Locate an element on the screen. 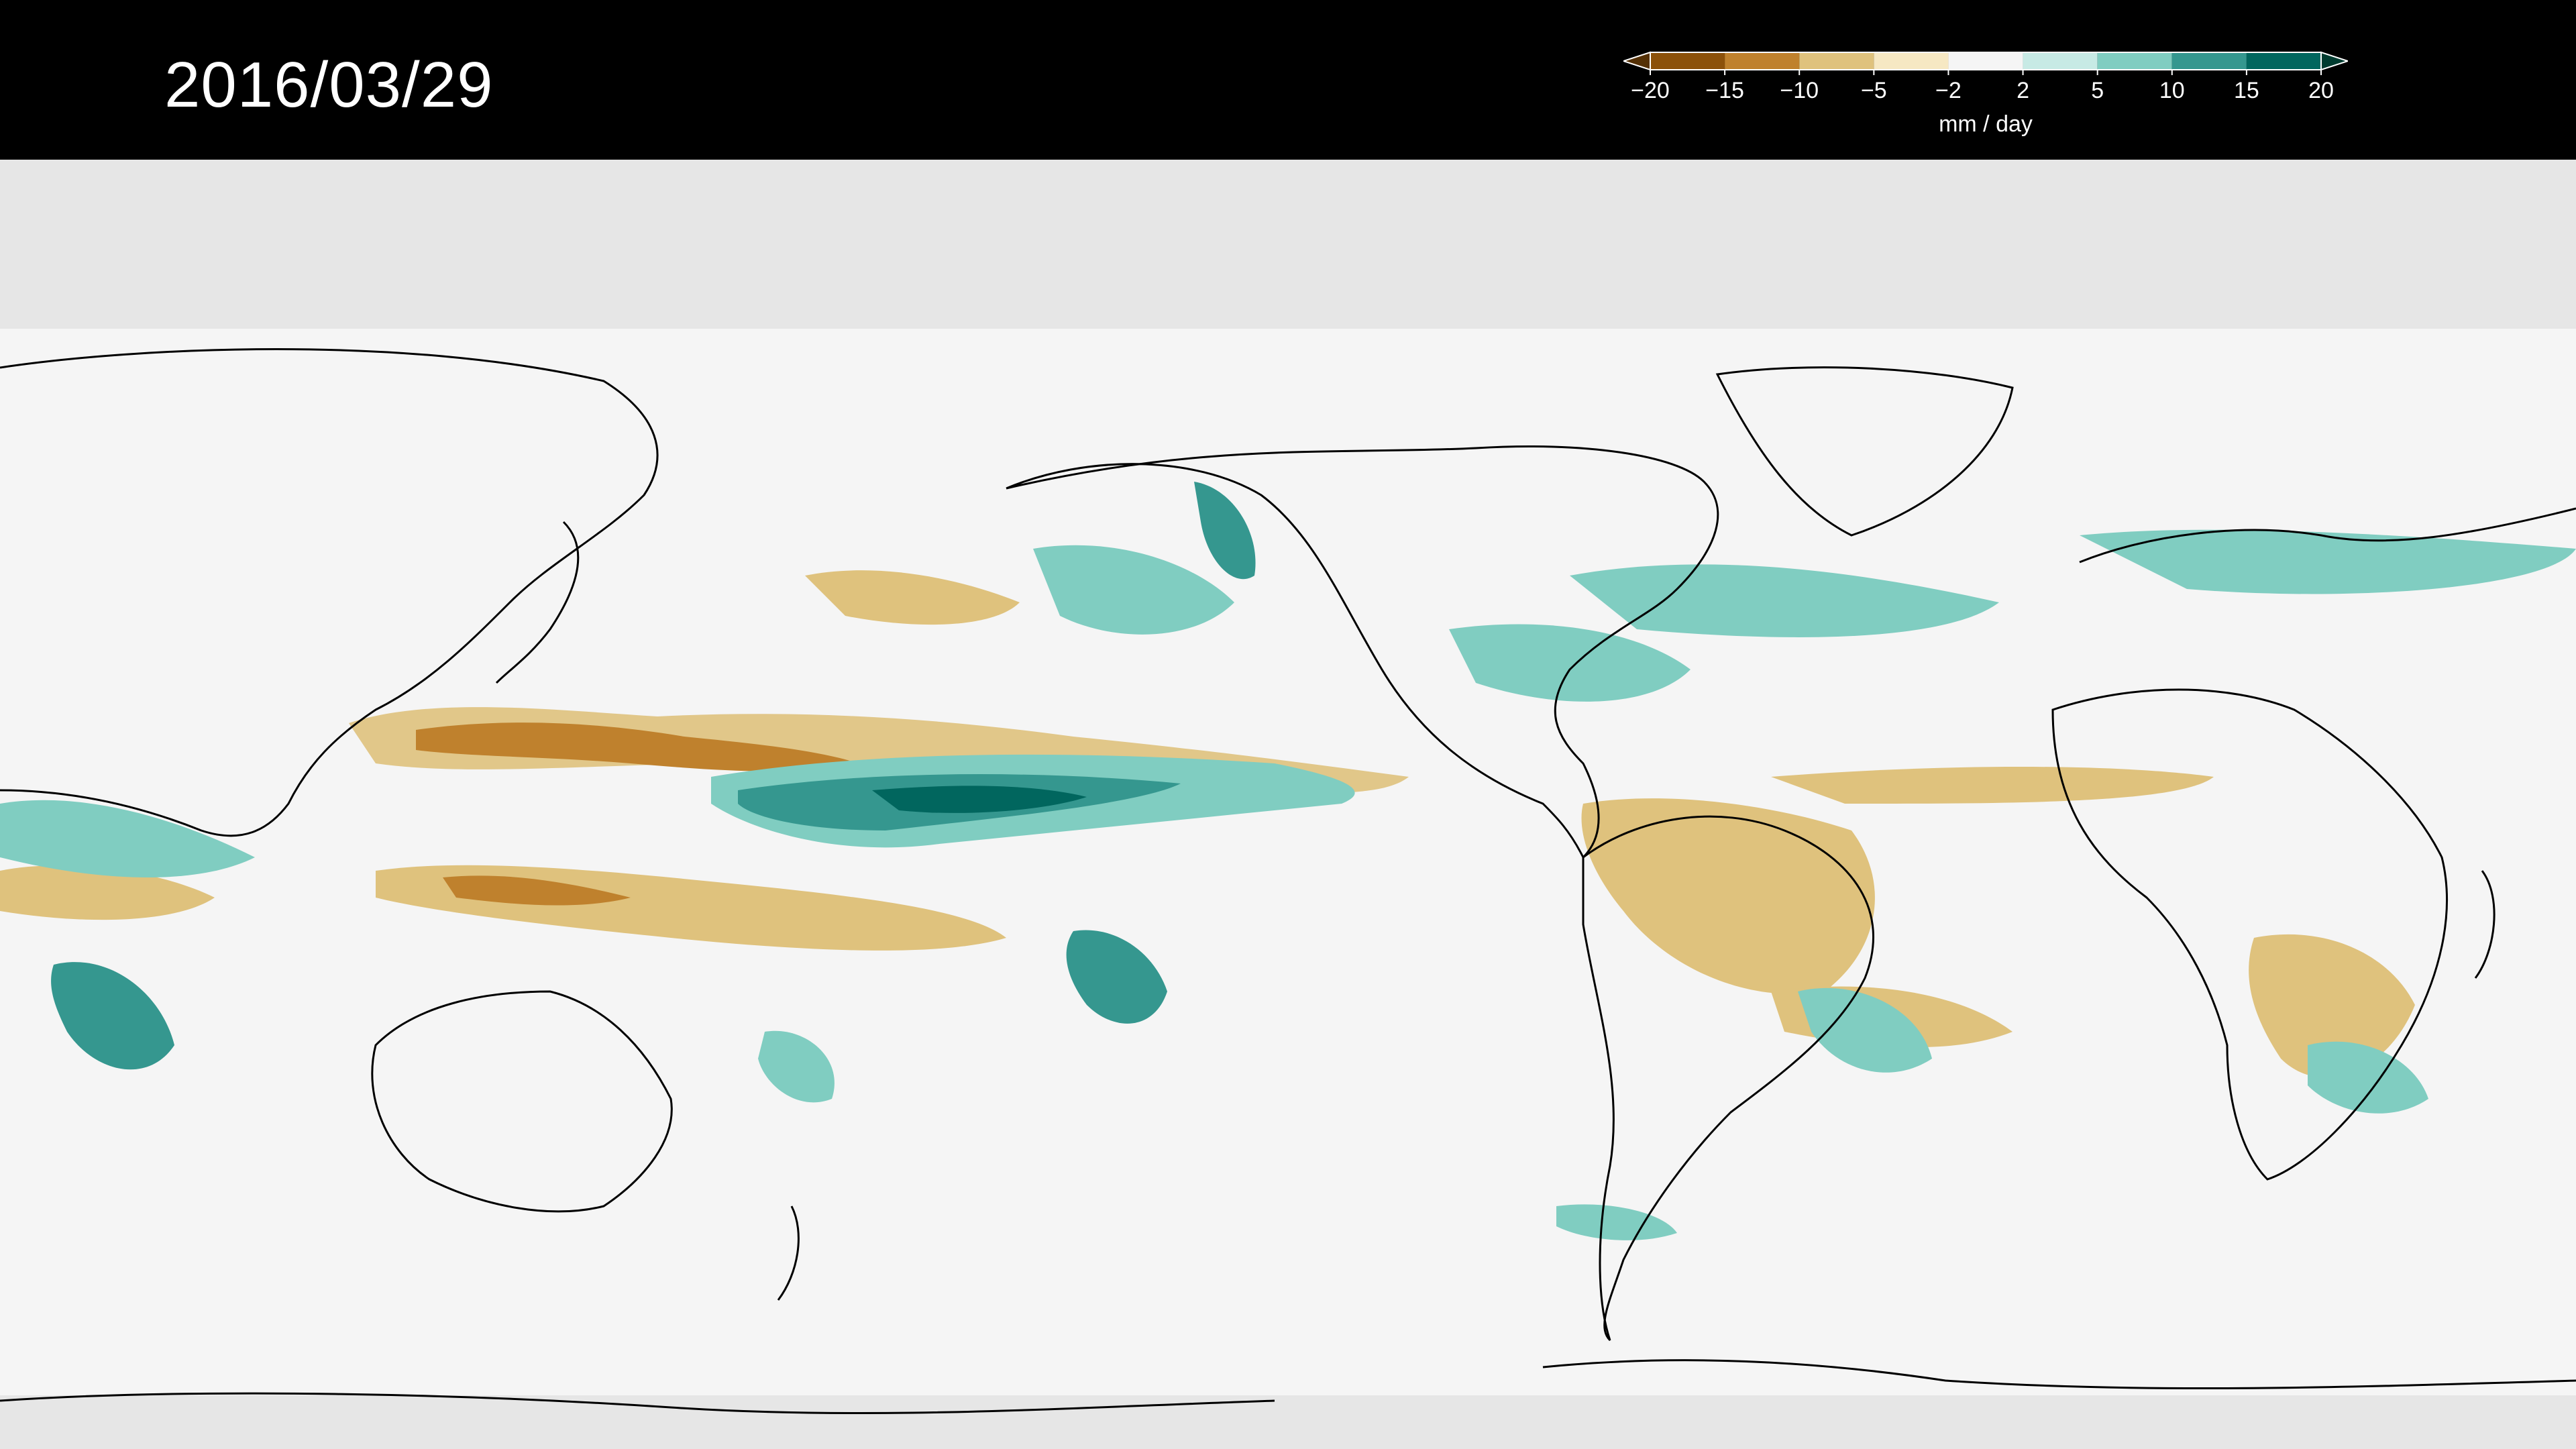 Image resolution: width=2576 pixels, height=1449 pixels. colorbar-tick-label: 20 is located at coordinates (2321, 90).